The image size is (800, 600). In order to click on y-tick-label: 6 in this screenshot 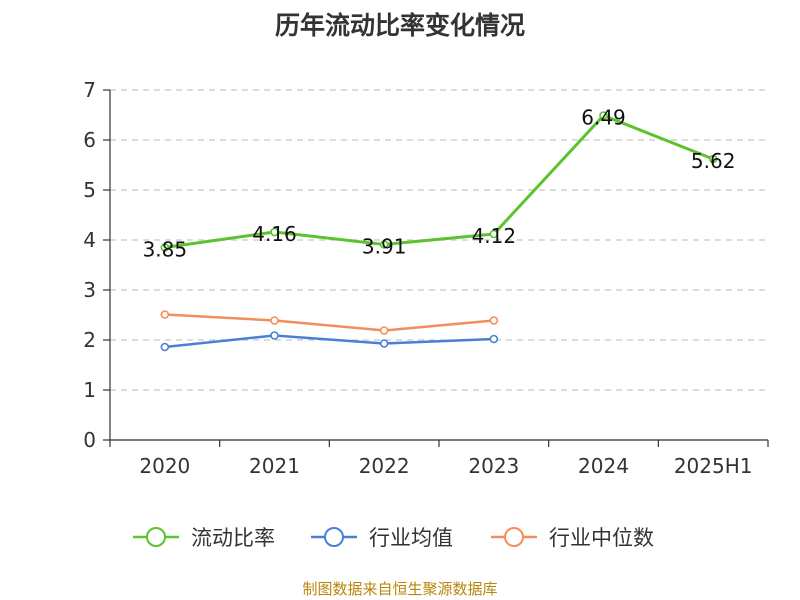, I will do `click(89, 140)`.